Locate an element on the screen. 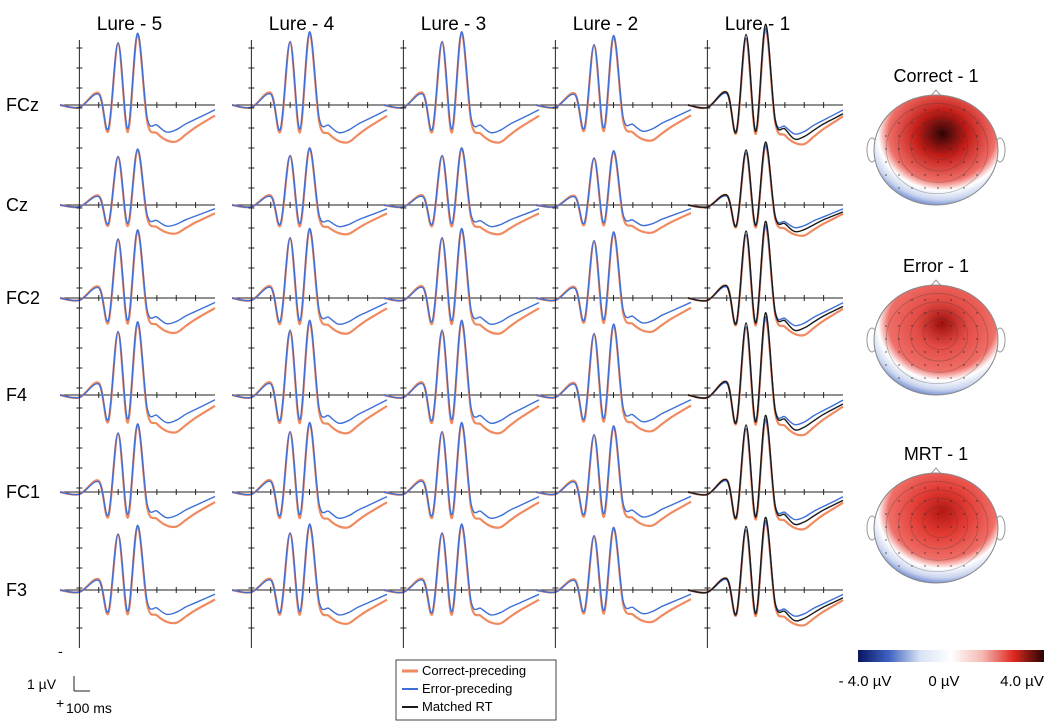 This screenshot has height=722, width=1050. waveform-matched-rt is located at coordinates (765, 470).